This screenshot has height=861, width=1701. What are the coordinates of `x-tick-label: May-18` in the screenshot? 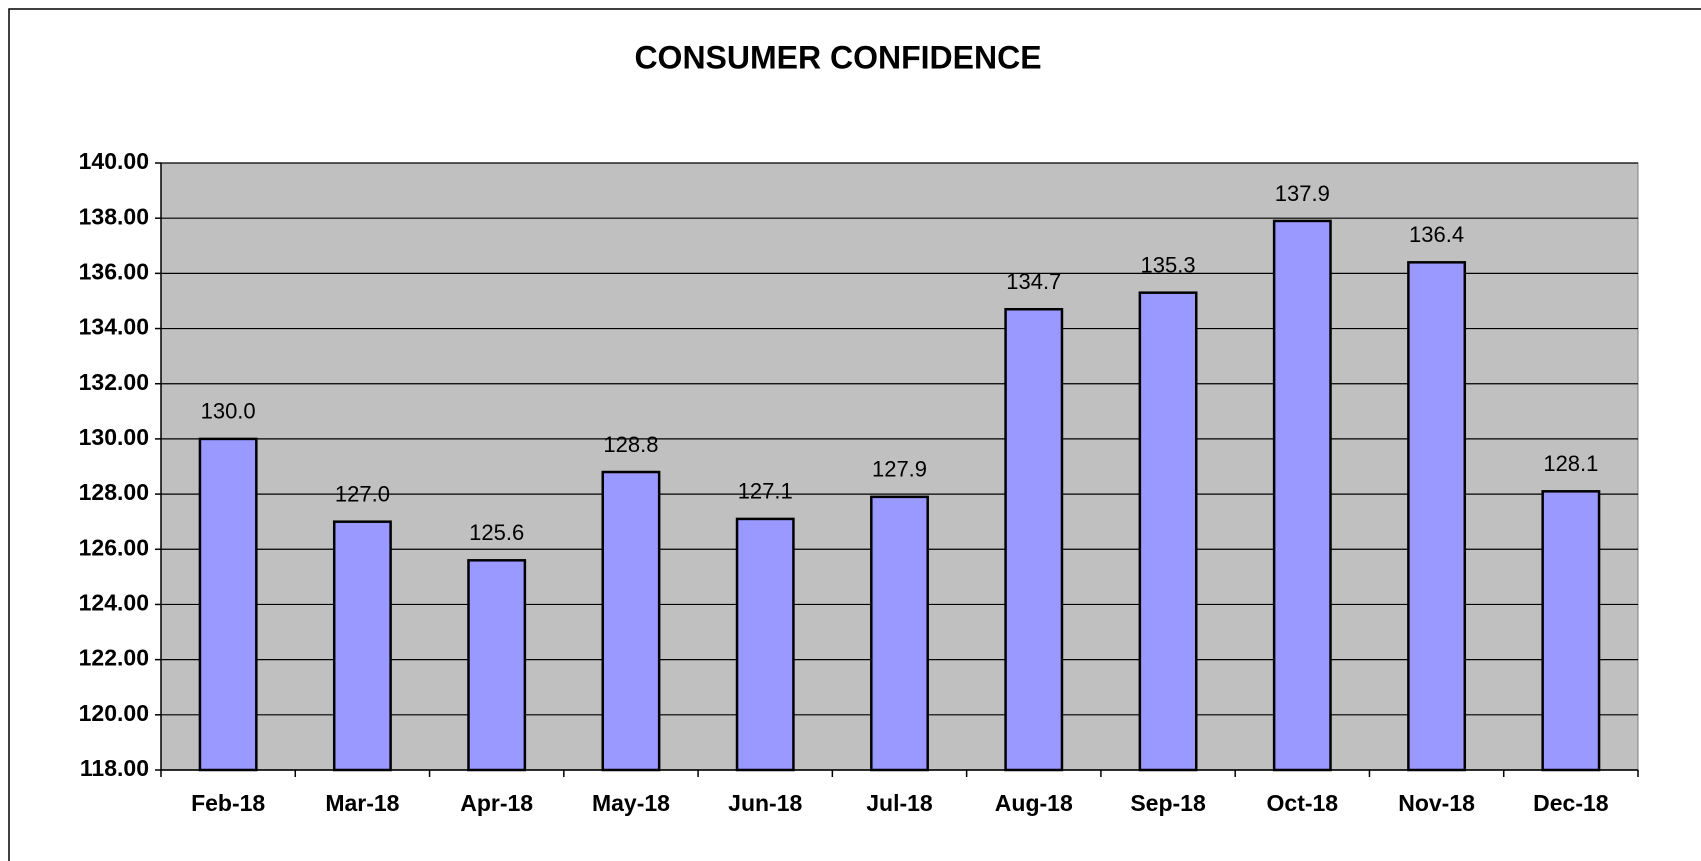 It's located at (631, 803).